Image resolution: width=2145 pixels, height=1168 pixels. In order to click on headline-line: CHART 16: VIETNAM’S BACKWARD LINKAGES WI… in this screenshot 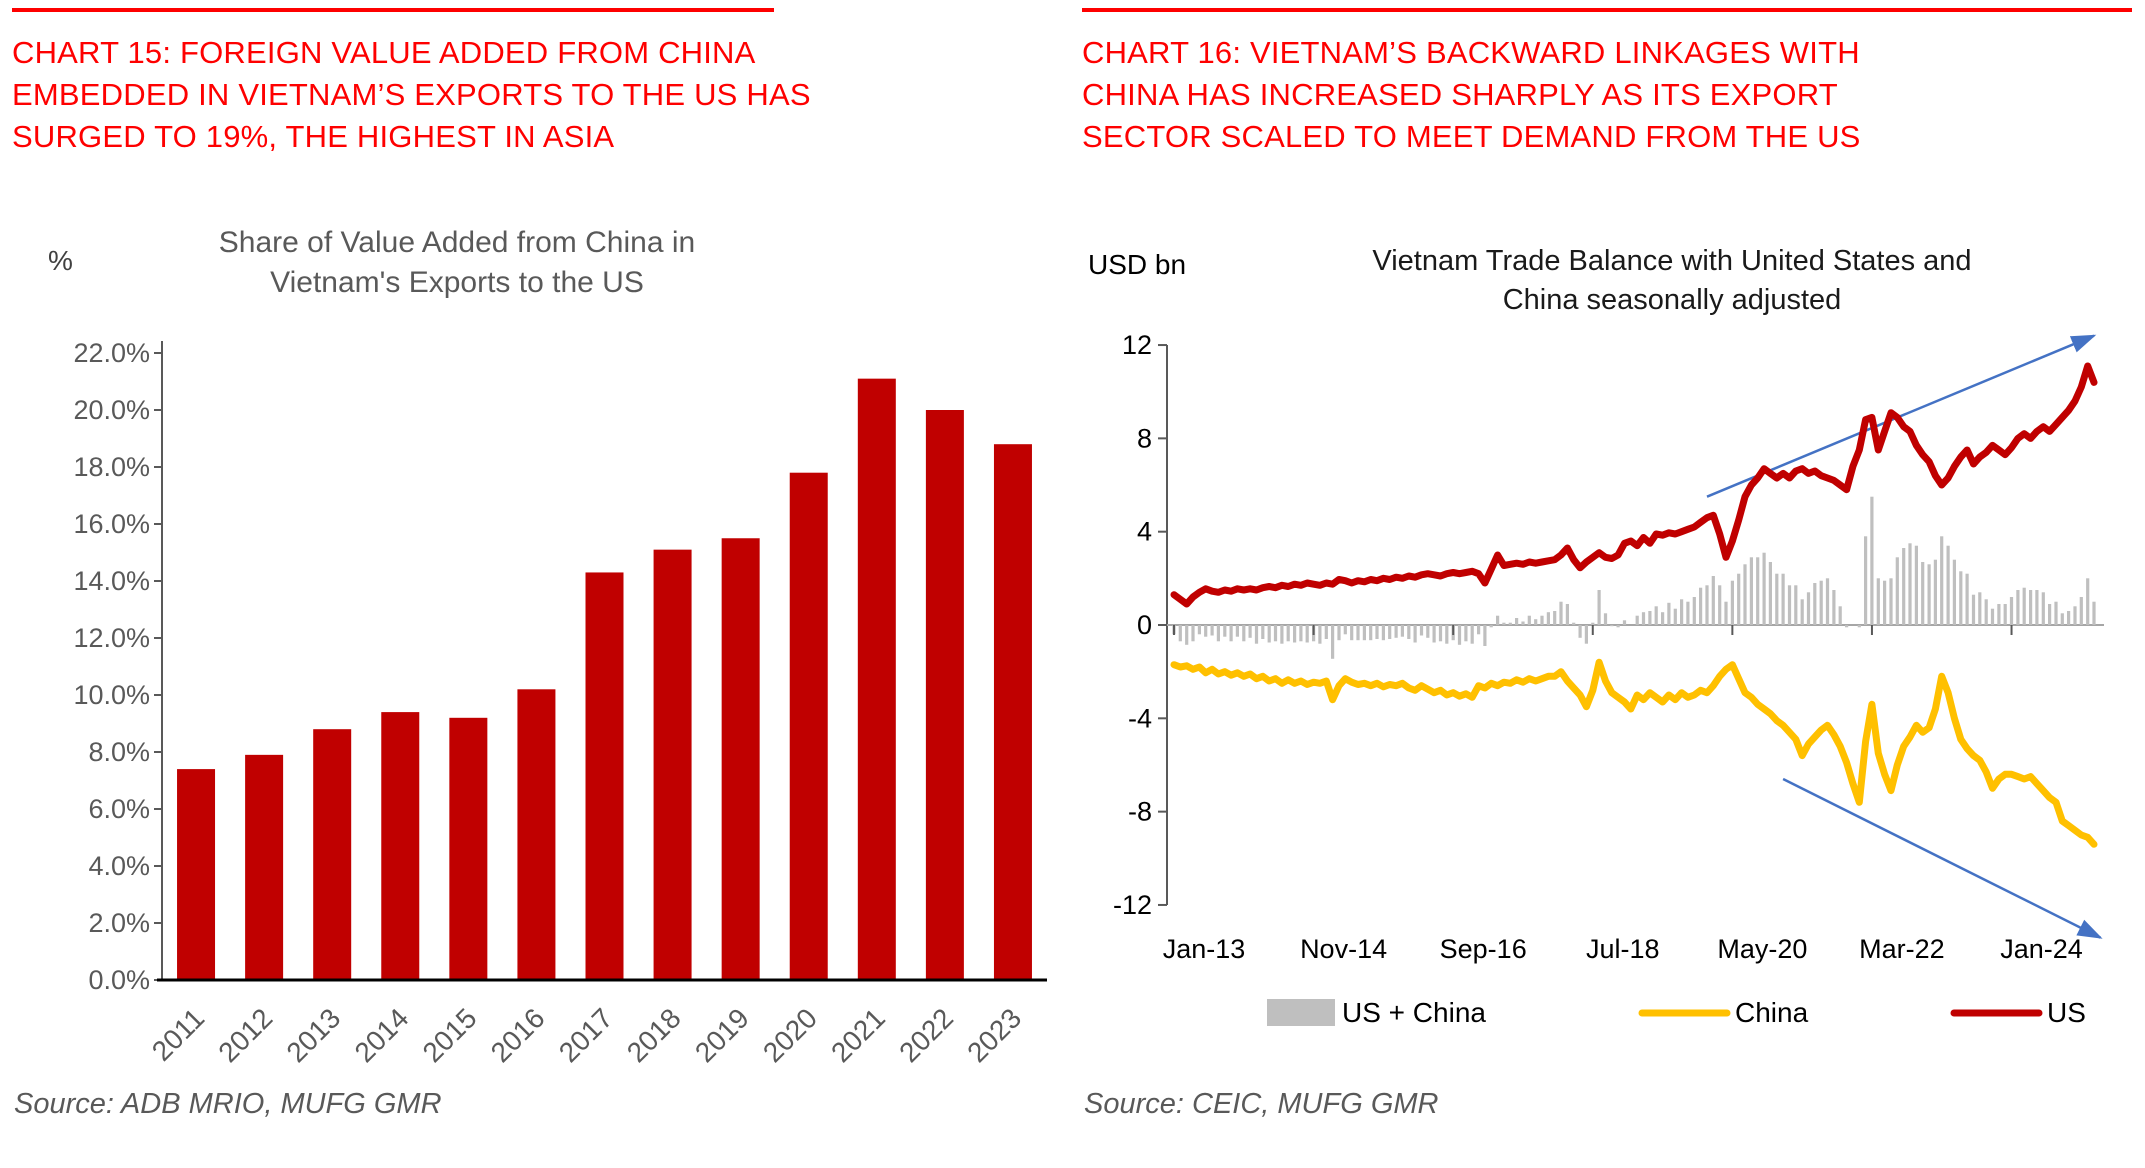, I will do `click(1471, 52)`.